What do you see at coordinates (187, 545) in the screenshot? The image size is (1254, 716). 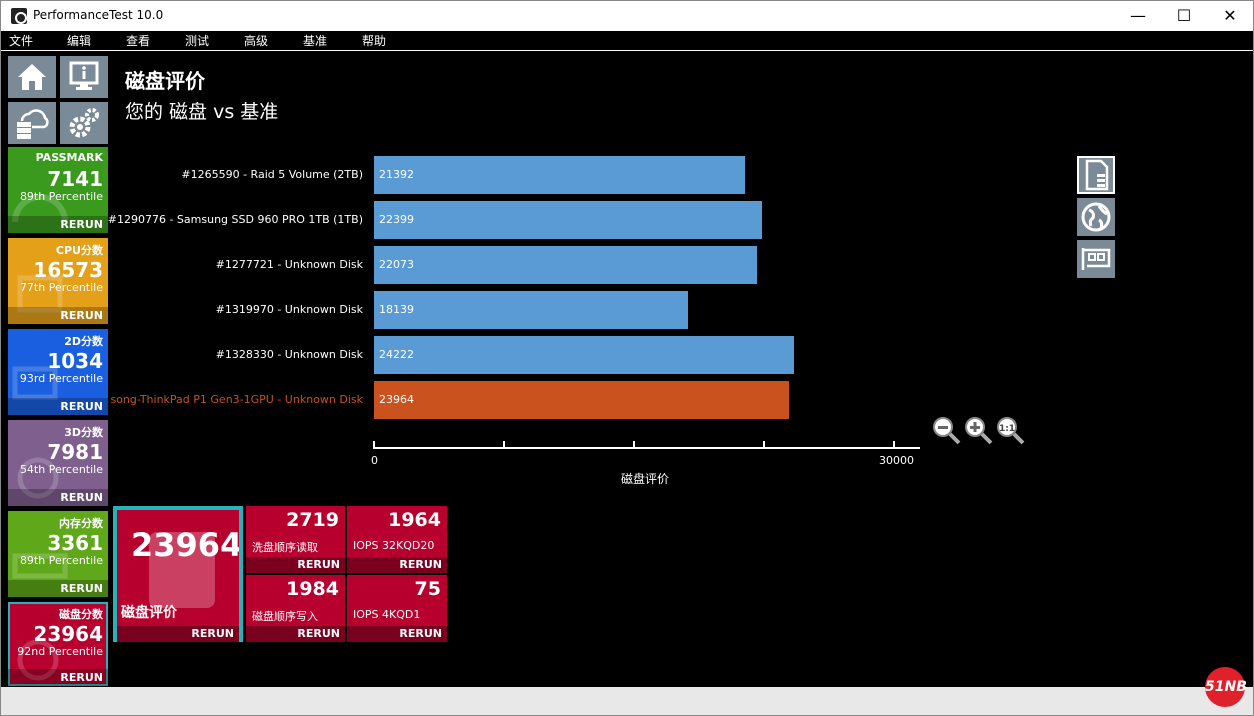 I see `disk-main-score: 23964` at bounding box center [187, 545].